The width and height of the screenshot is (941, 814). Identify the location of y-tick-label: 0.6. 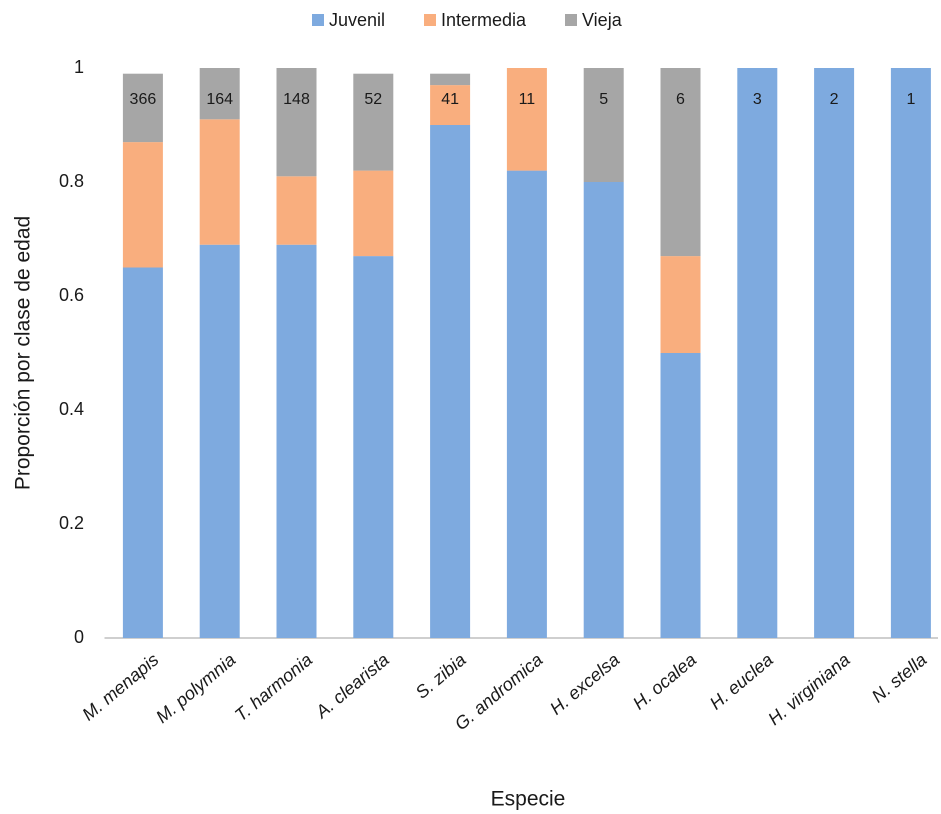
(71, 295).